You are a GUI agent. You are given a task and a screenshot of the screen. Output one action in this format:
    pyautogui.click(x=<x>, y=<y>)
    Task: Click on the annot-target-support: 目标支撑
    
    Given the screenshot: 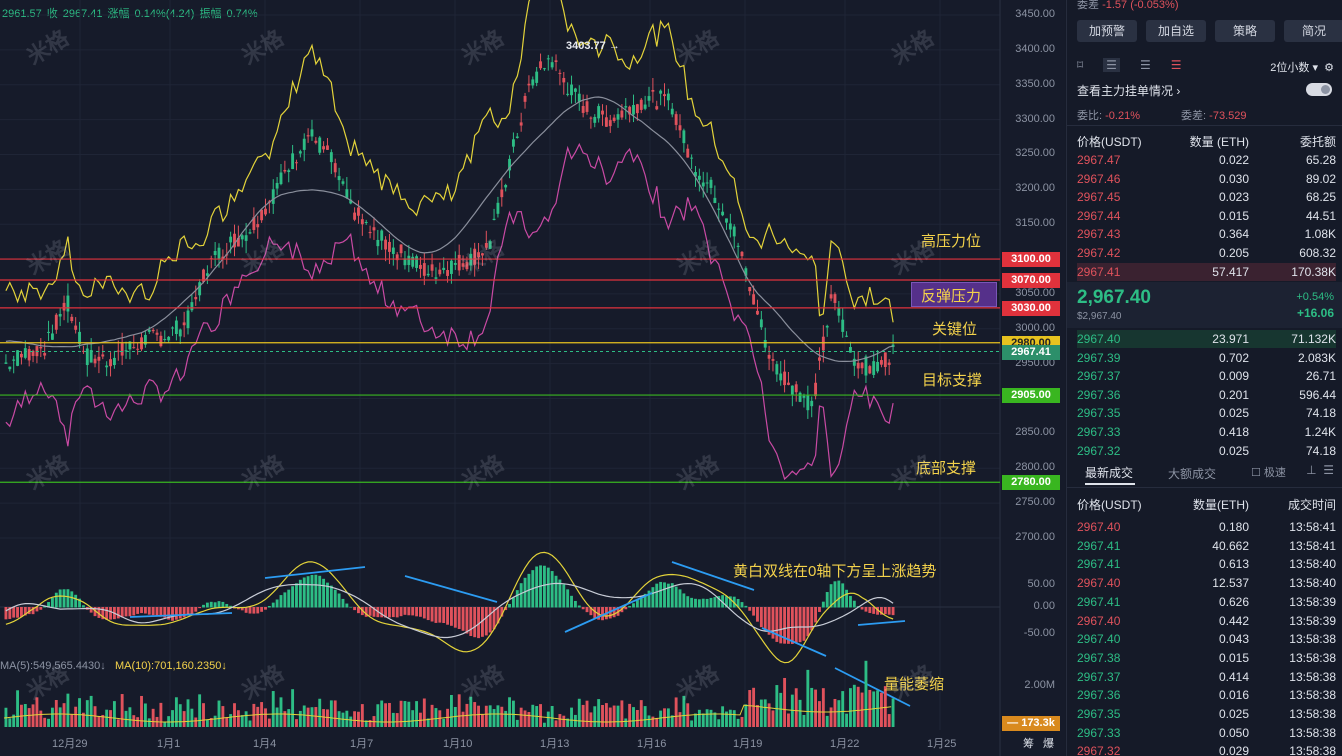 What is the action you would take?
    pyautogui.click(x=952, y=380)
    